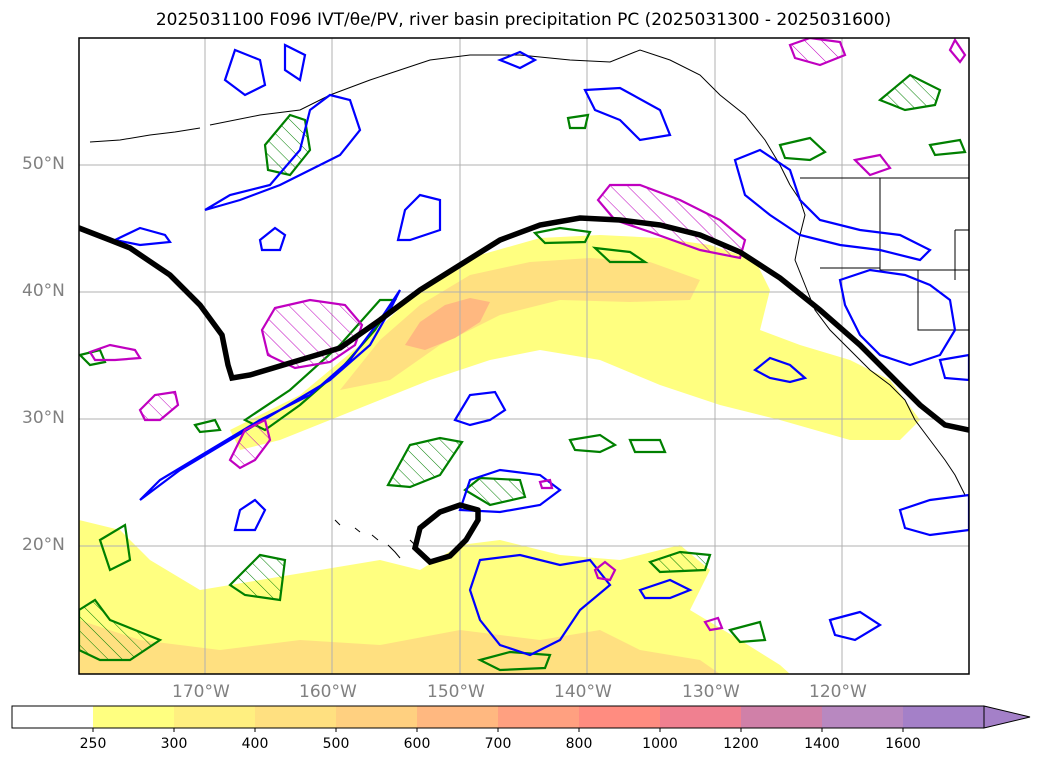 This screenshot has width=1047, height=767. Describe the element at coordinates (446, 534) in the screenshot. I see `jet-axis-loop` at that location.